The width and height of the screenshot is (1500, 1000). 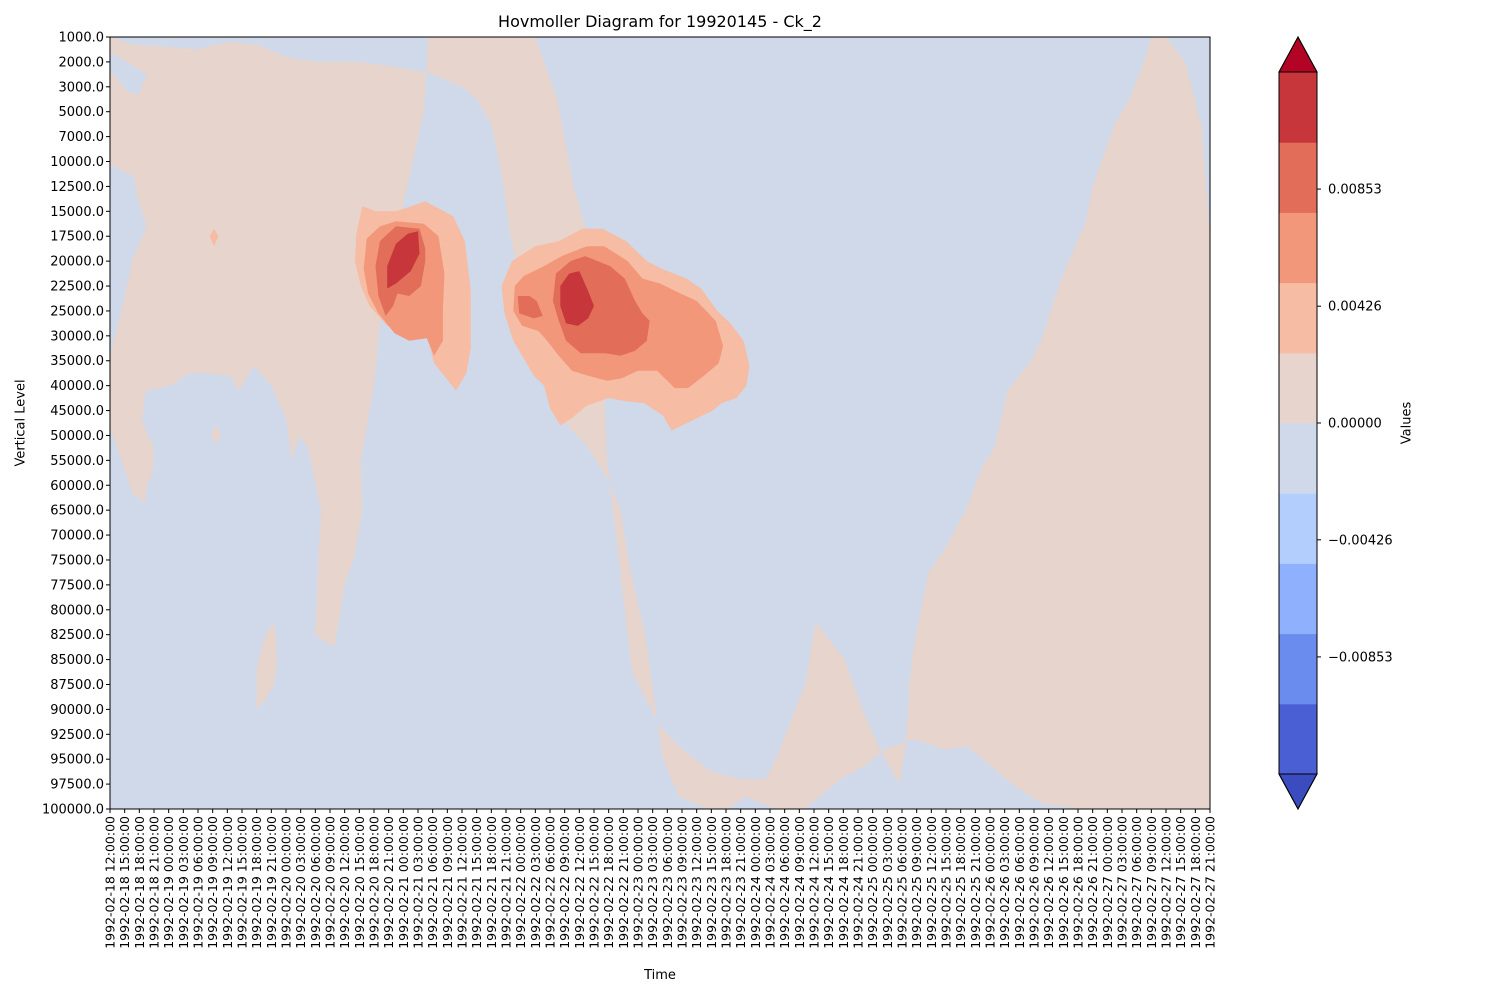 I want to click on x-tick-label: 1992-02-22 09:00:00, so click(x=564, y=882).